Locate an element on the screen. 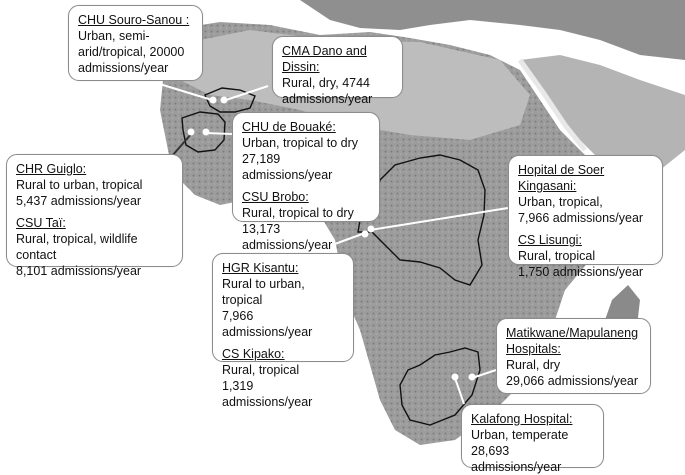 This screenshot has height=475, width=685. site-detail: Urban, tropical to dry is located at coordinates (300, 143).